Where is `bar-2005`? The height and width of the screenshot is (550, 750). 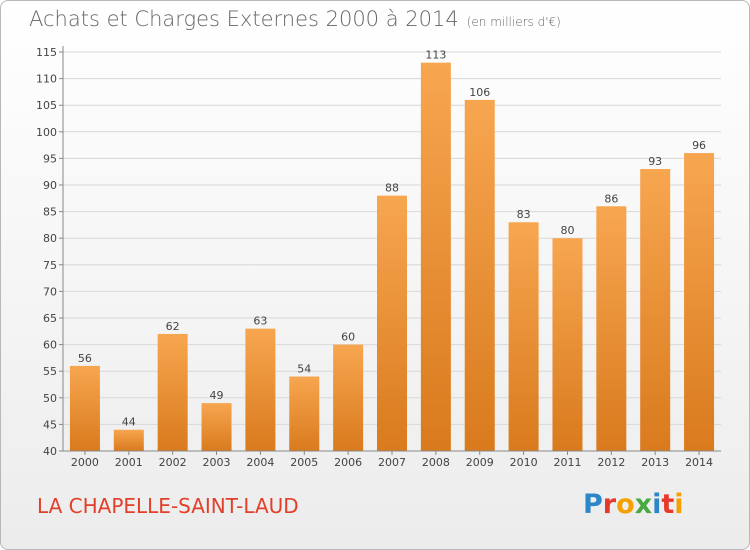
bar-2005 is located at coordinates (304, 413).